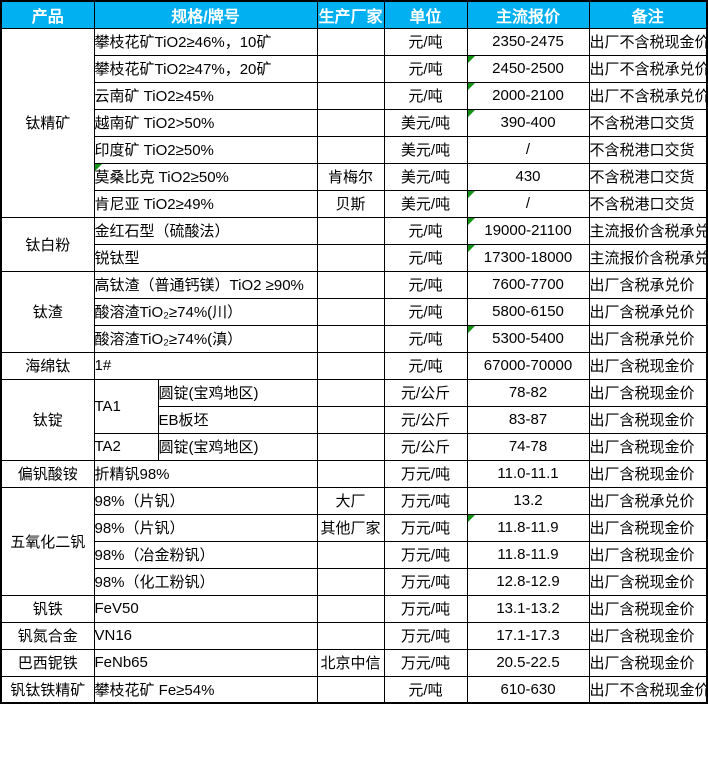  Describe the element at coordinates (425, 14) in the screenshot. I see `col-header-unit: 单位` at that location.